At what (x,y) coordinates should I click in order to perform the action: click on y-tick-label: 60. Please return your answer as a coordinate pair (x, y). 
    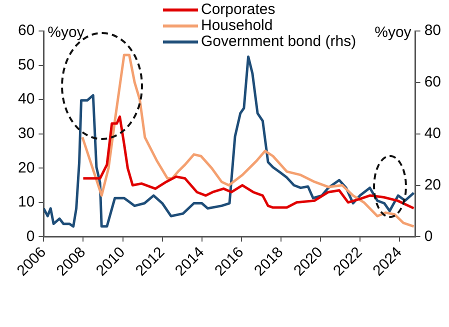
    Looking at the image, I should click on (26, 31).